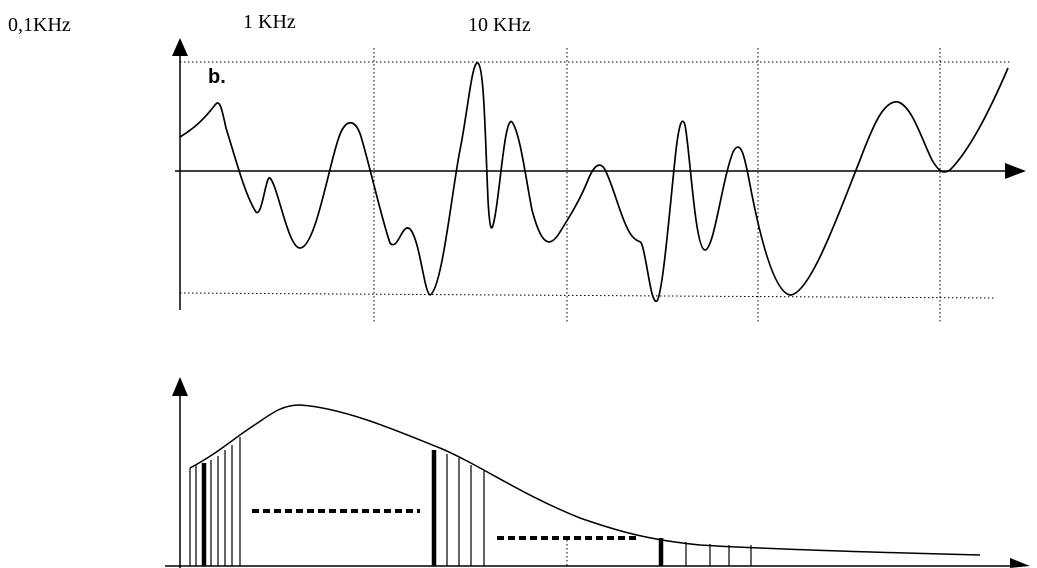 Image resolution: width=1037 pixels, height=568 pixels. I want to click on panel-label: b., so click(217, 77).